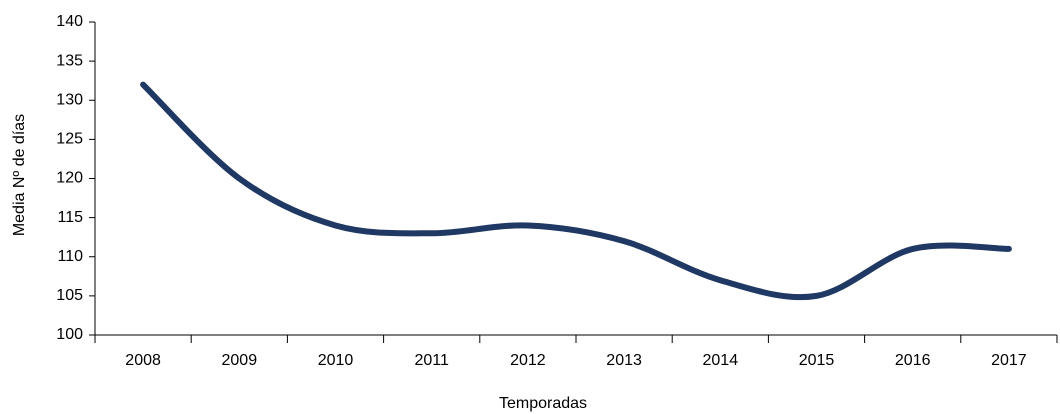 The width and height of the screenshot is (1060, 414). What do you see at coordinates (240, 360) in the screenshot?
I see `x-tick-label: 2009` at bounding box center [240, 360].